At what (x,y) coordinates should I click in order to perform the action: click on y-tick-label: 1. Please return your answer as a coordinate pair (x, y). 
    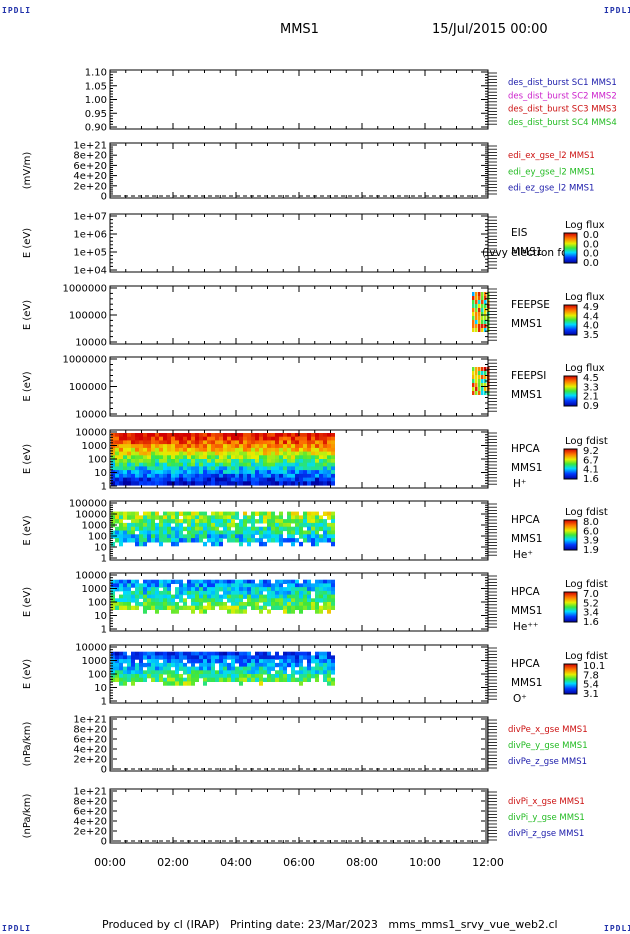
    Looking at the image, I should click on (104, 702).